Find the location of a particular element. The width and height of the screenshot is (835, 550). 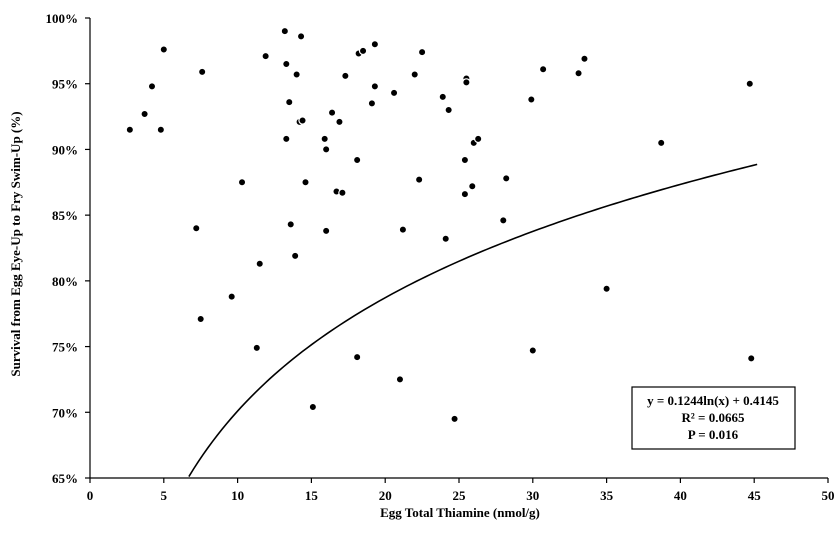

x-tick-label: 35 is located at coordinates (607, 495).